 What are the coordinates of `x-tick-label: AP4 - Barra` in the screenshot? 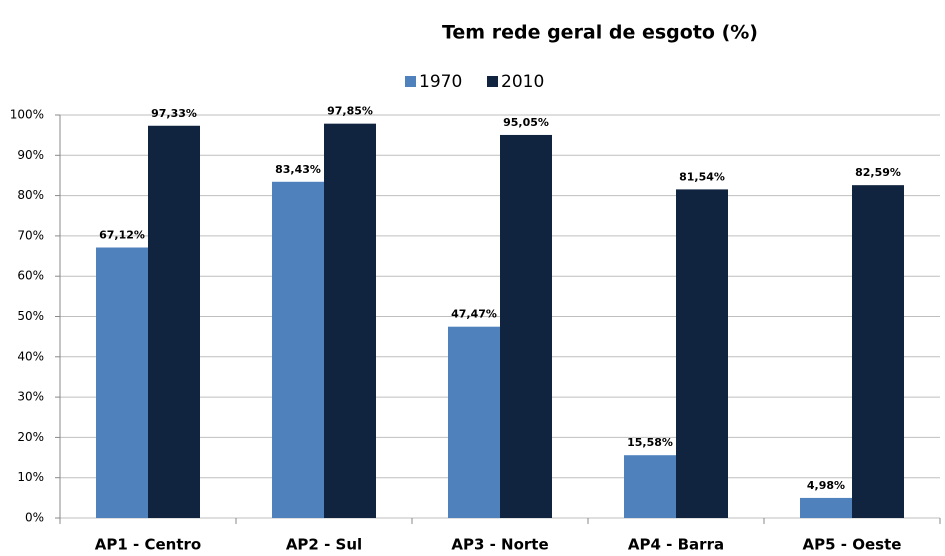 It's located at (676, 545).